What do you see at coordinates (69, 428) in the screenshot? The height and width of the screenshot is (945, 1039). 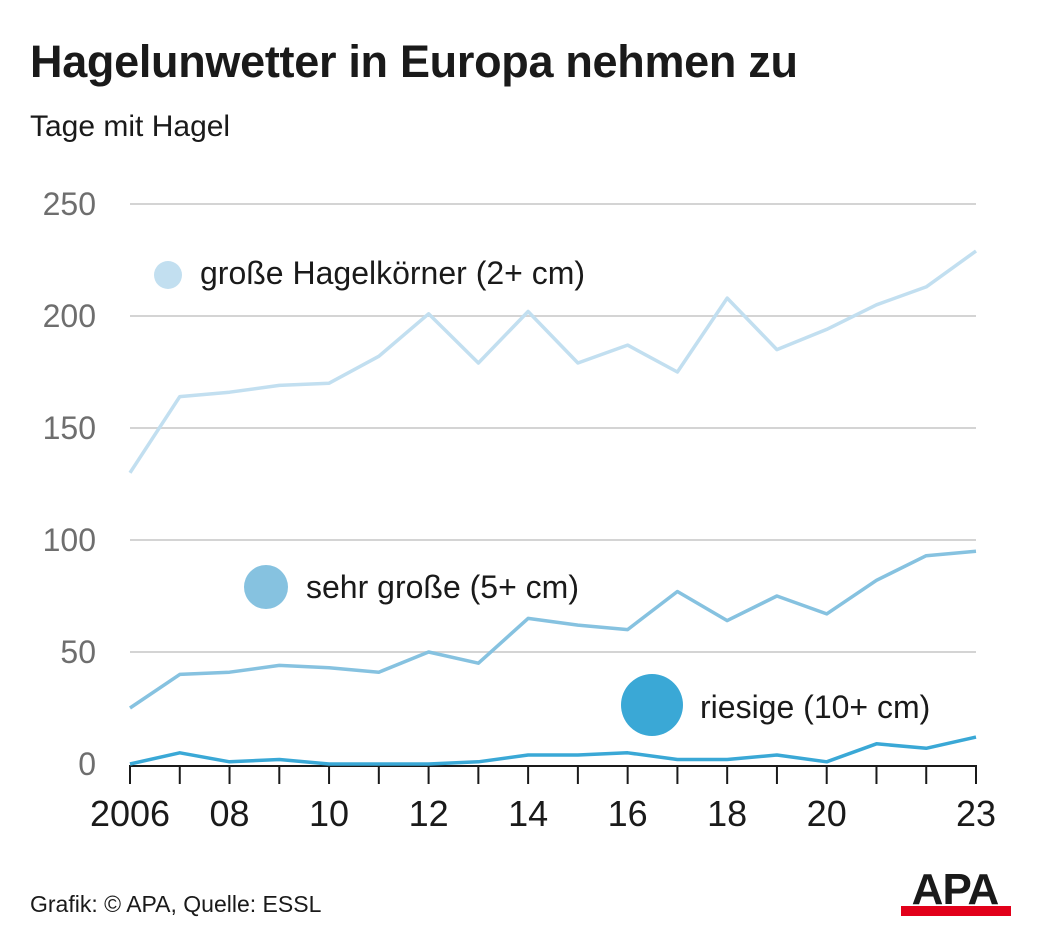 I see `y-tick-label: 150` at bounding box center [69, 428].